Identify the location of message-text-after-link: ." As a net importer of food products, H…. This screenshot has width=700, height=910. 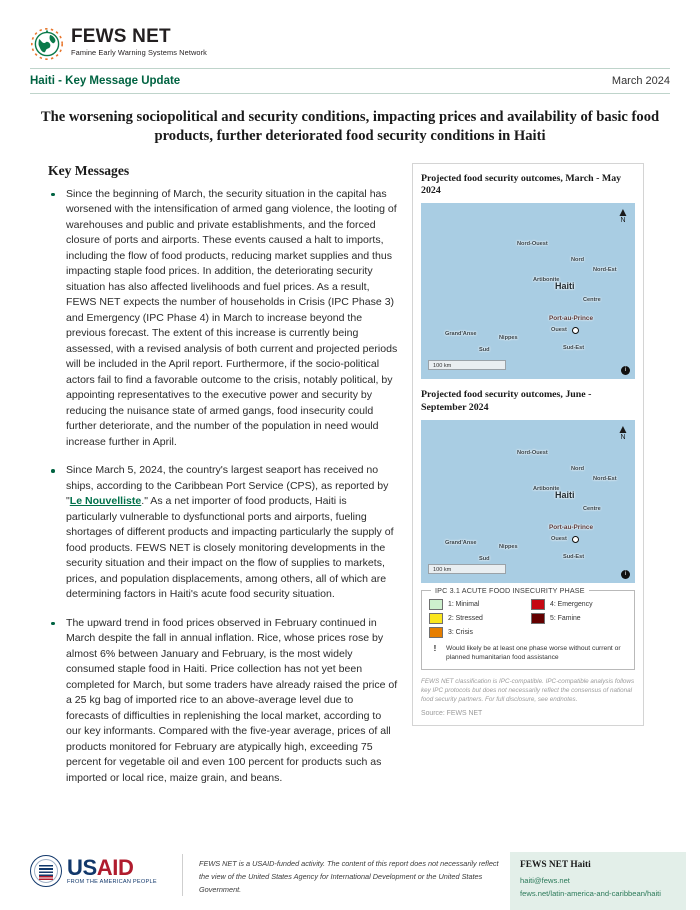
(230, 547).